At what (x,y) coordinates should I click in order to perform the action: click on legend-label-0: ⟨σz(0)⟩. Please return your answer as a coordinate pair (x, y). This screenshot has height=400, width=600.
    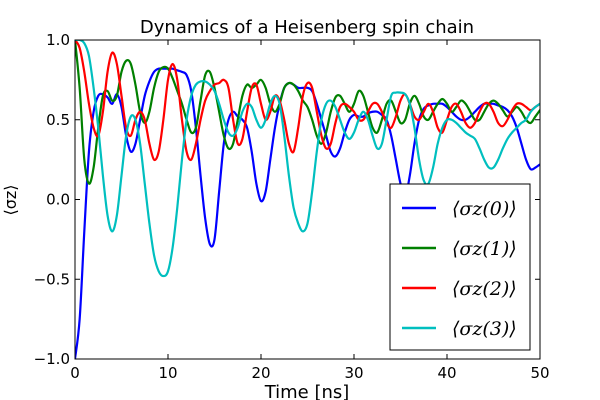
    Looking at the image, I should click on (484, 209).